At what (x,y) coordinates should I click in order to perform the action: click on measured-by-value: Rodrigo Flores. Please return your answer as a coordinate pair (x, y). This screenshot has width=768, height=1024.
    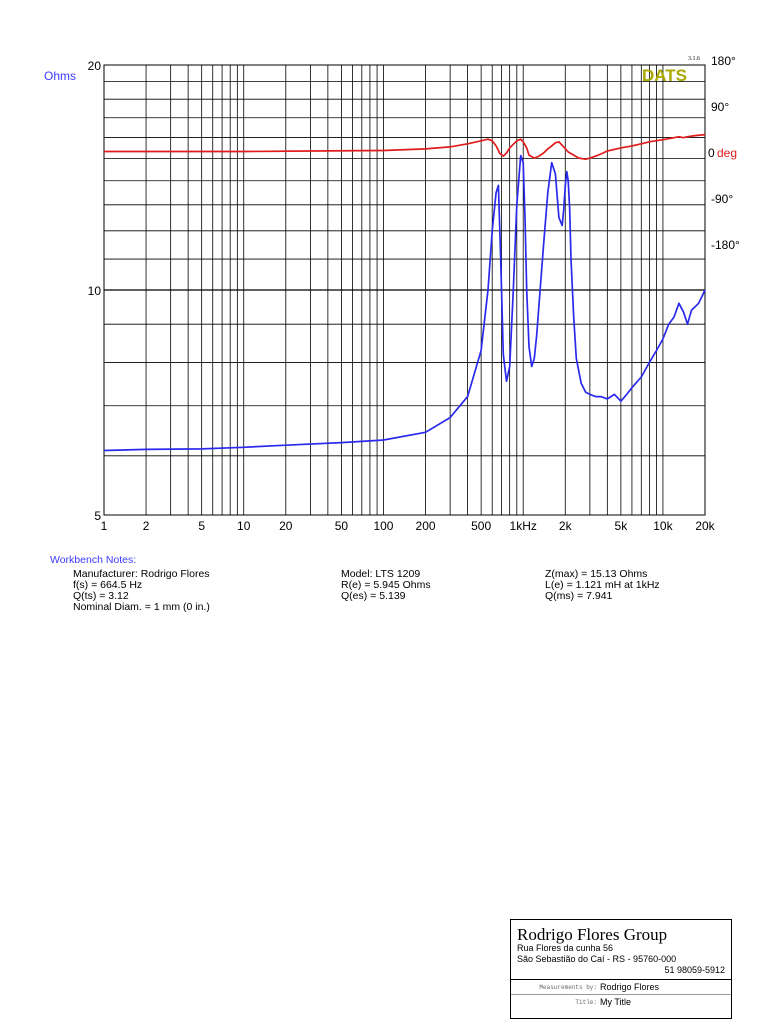
    Looking at the image, I should click on (630, 987).